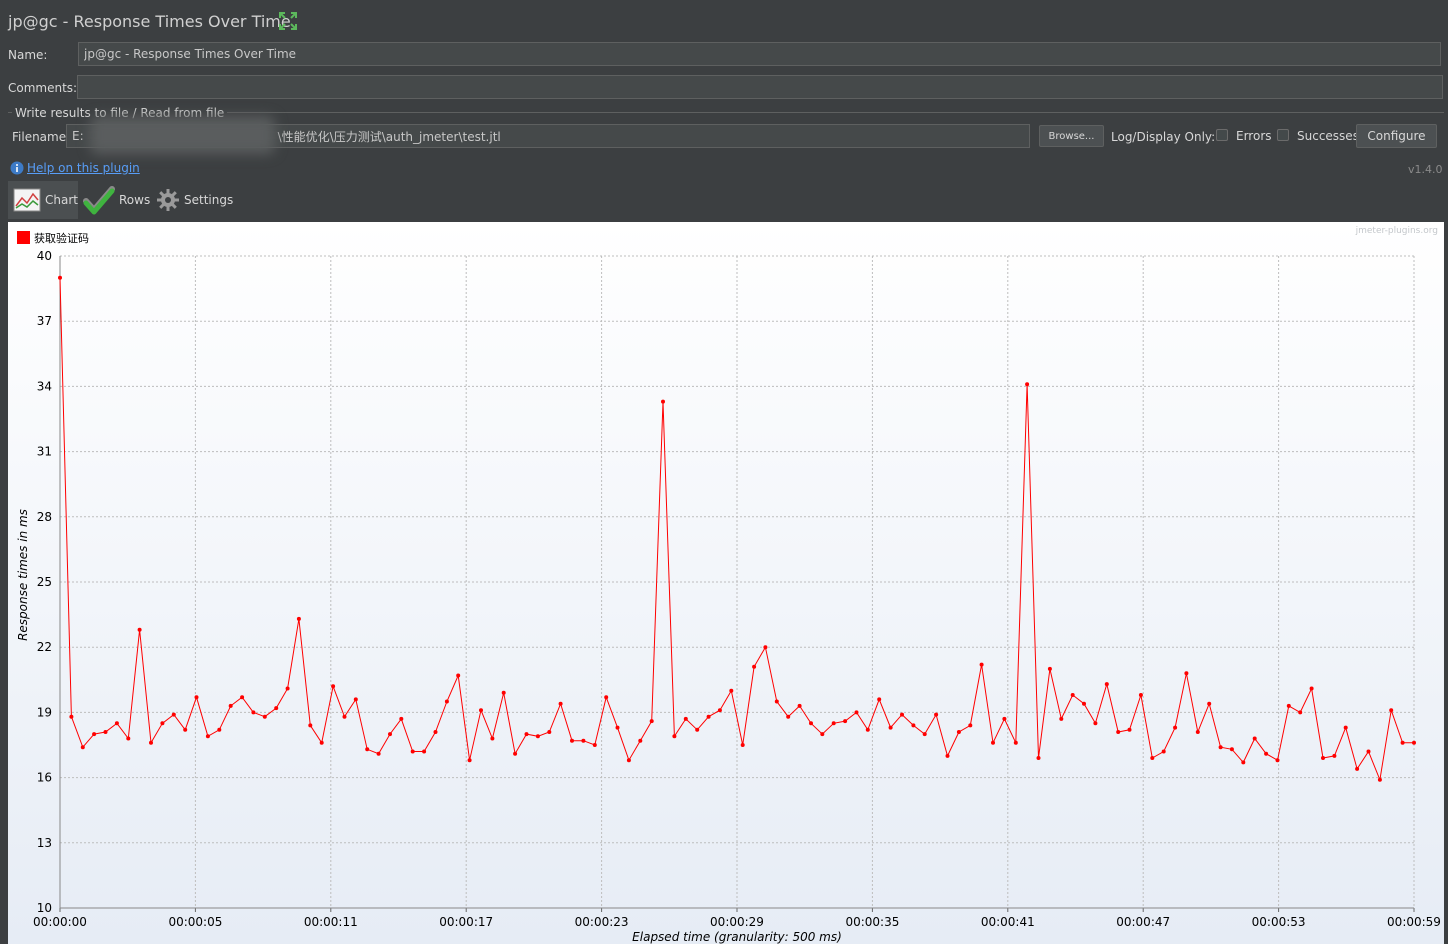 This screenshot has width=1448, height=944. I want to click on y-tick-label: 10, so click(44, 908).